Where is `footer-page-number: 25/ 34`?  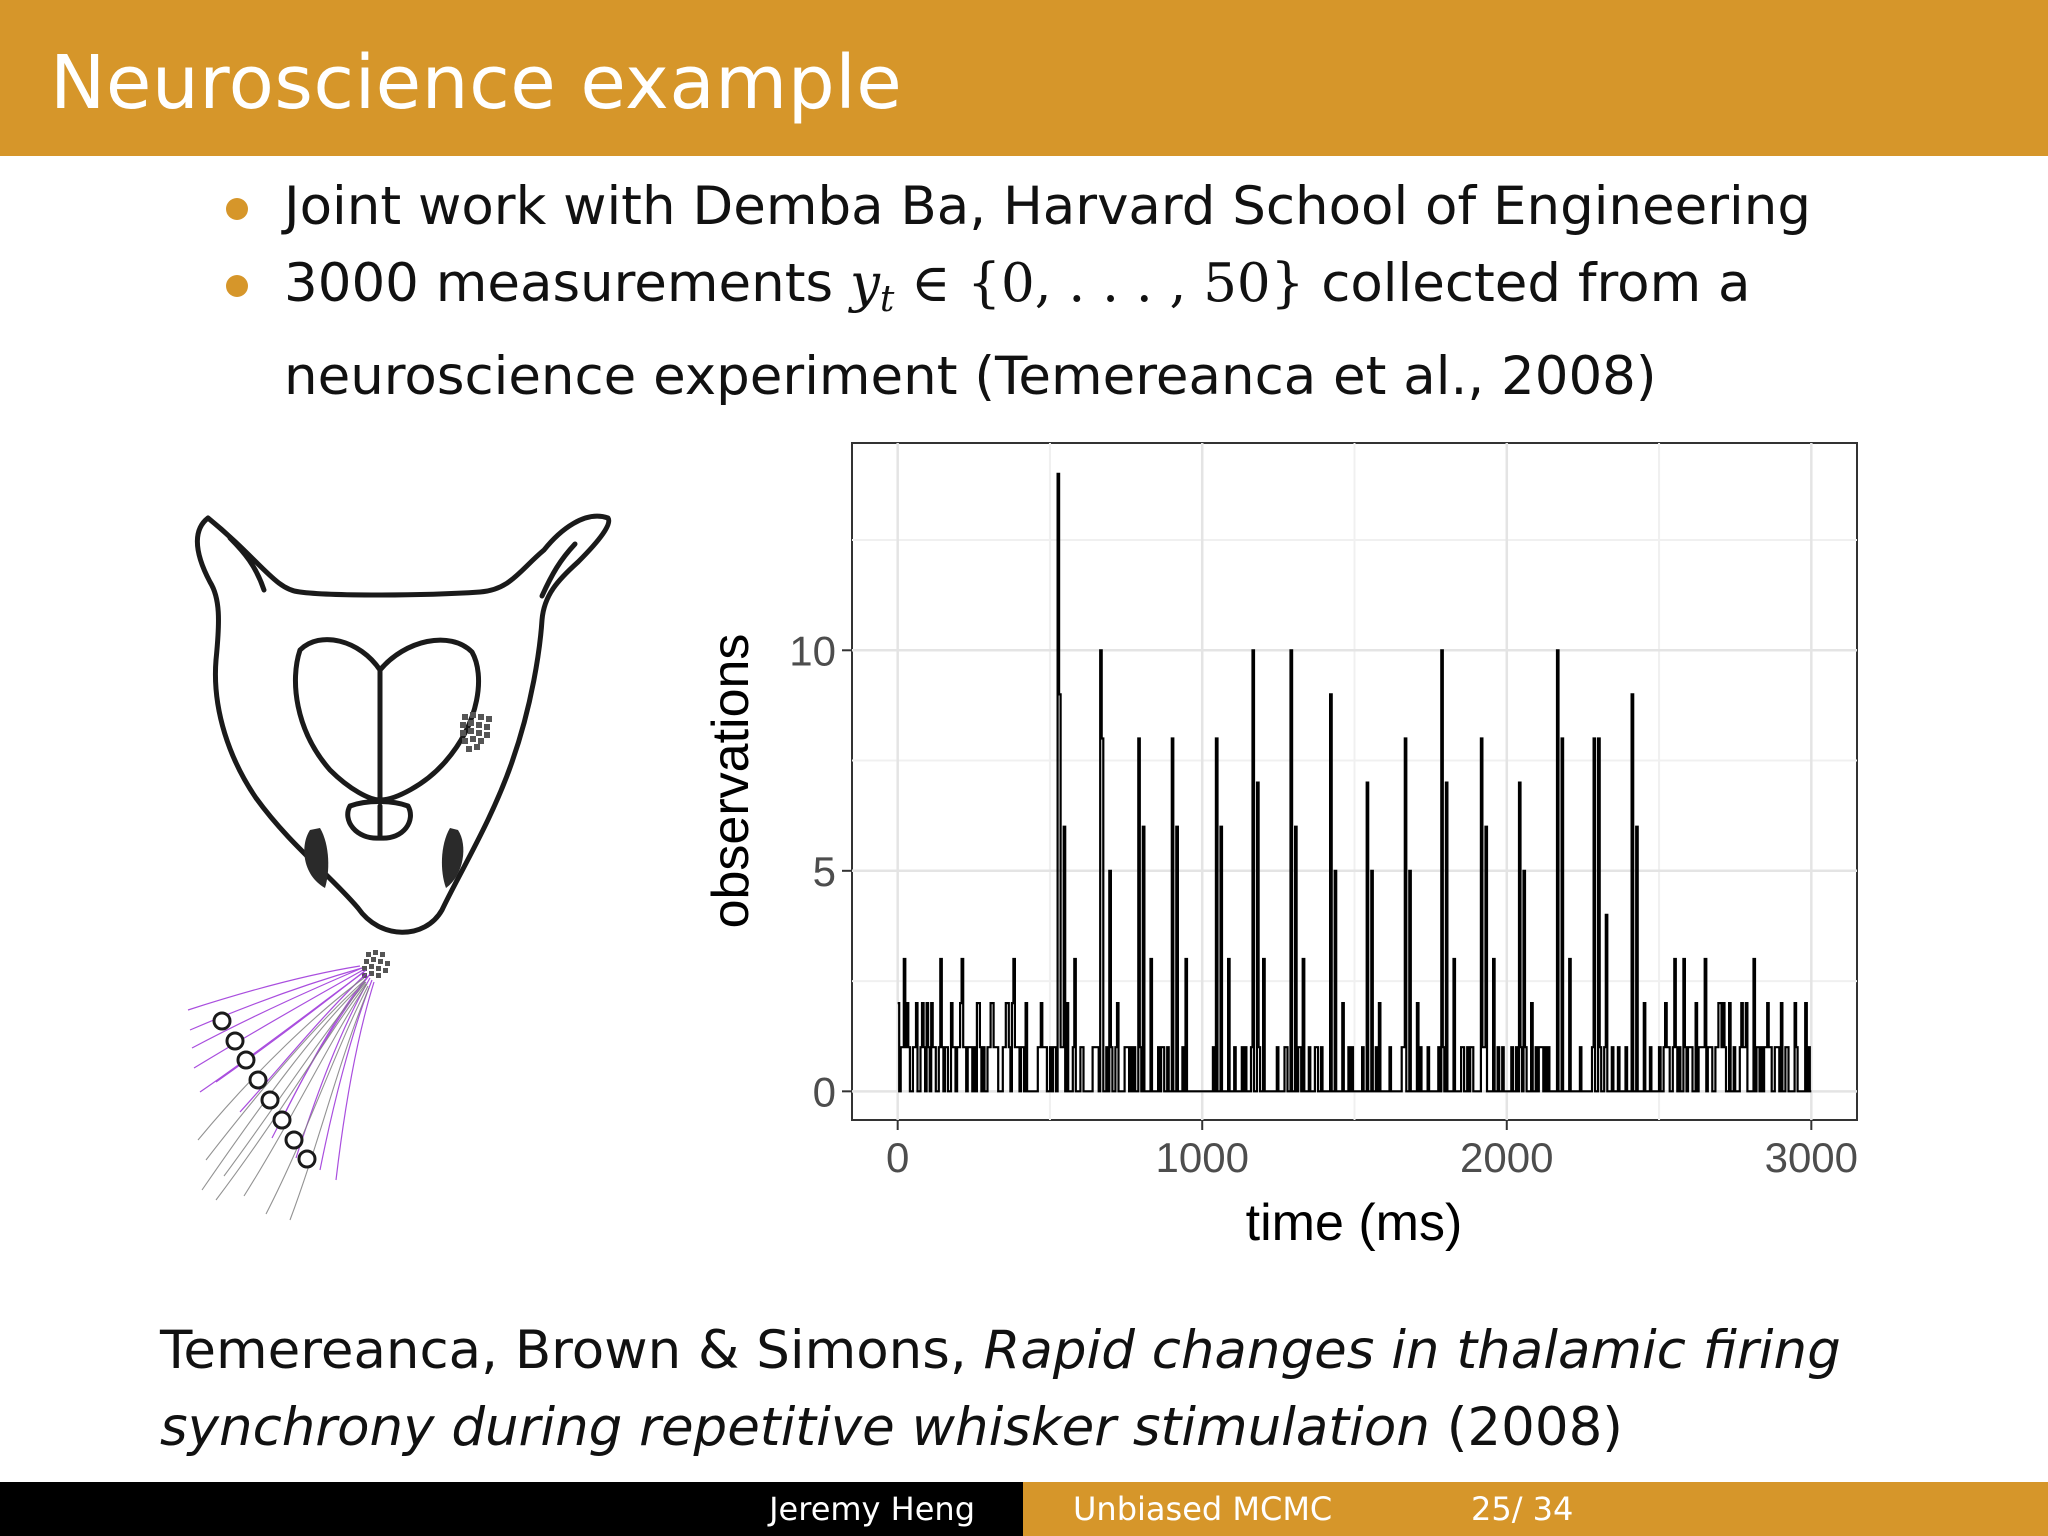 footer-page-number: 25/ 34 is located at coordinates (1522, 1509).